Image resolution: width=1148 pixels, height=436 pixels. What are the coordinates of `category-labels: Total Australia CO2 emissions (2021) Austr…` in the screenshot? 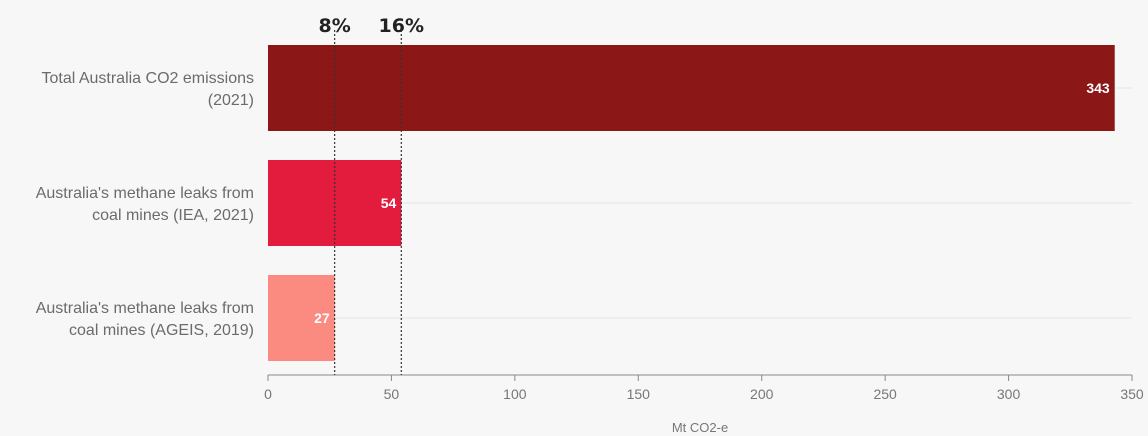 It's located at (145, 204).